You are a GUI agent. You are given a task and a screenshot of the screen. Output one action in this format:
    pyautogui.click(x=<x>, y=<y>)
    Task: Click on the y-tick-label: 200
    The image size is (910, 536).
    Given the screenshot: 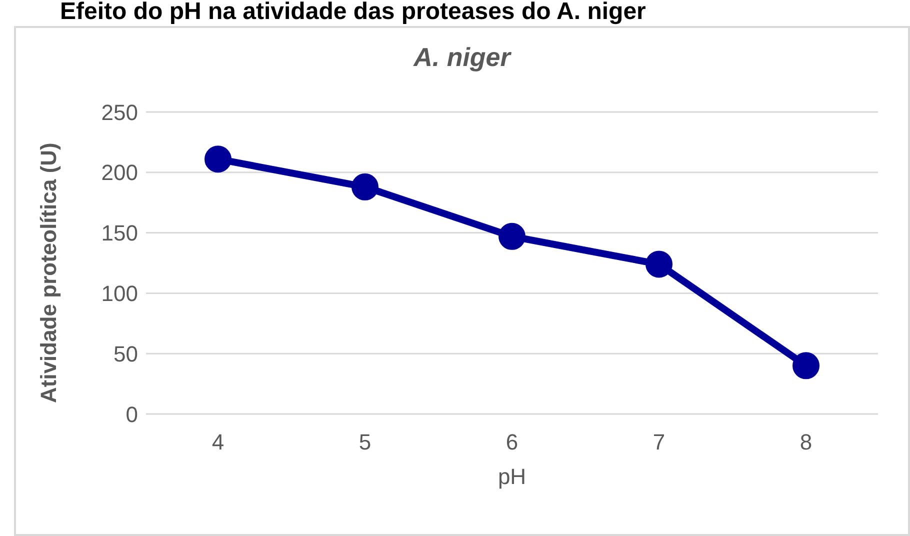 What is the action you would take?
    pyautogui.click(x=119, y=173)
    